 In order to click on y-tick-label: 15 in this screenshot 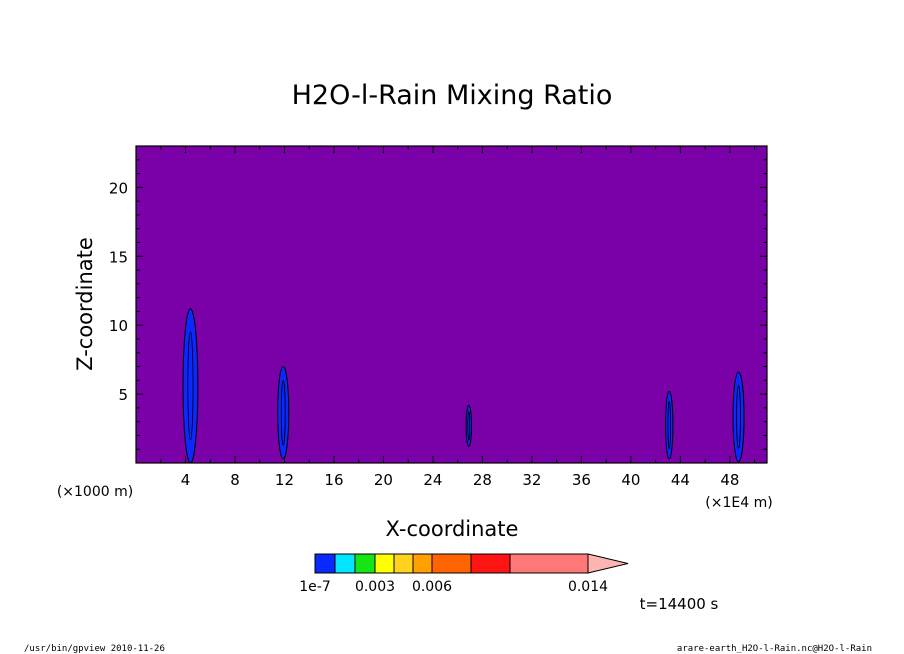, I will do `click(118, 257)`.